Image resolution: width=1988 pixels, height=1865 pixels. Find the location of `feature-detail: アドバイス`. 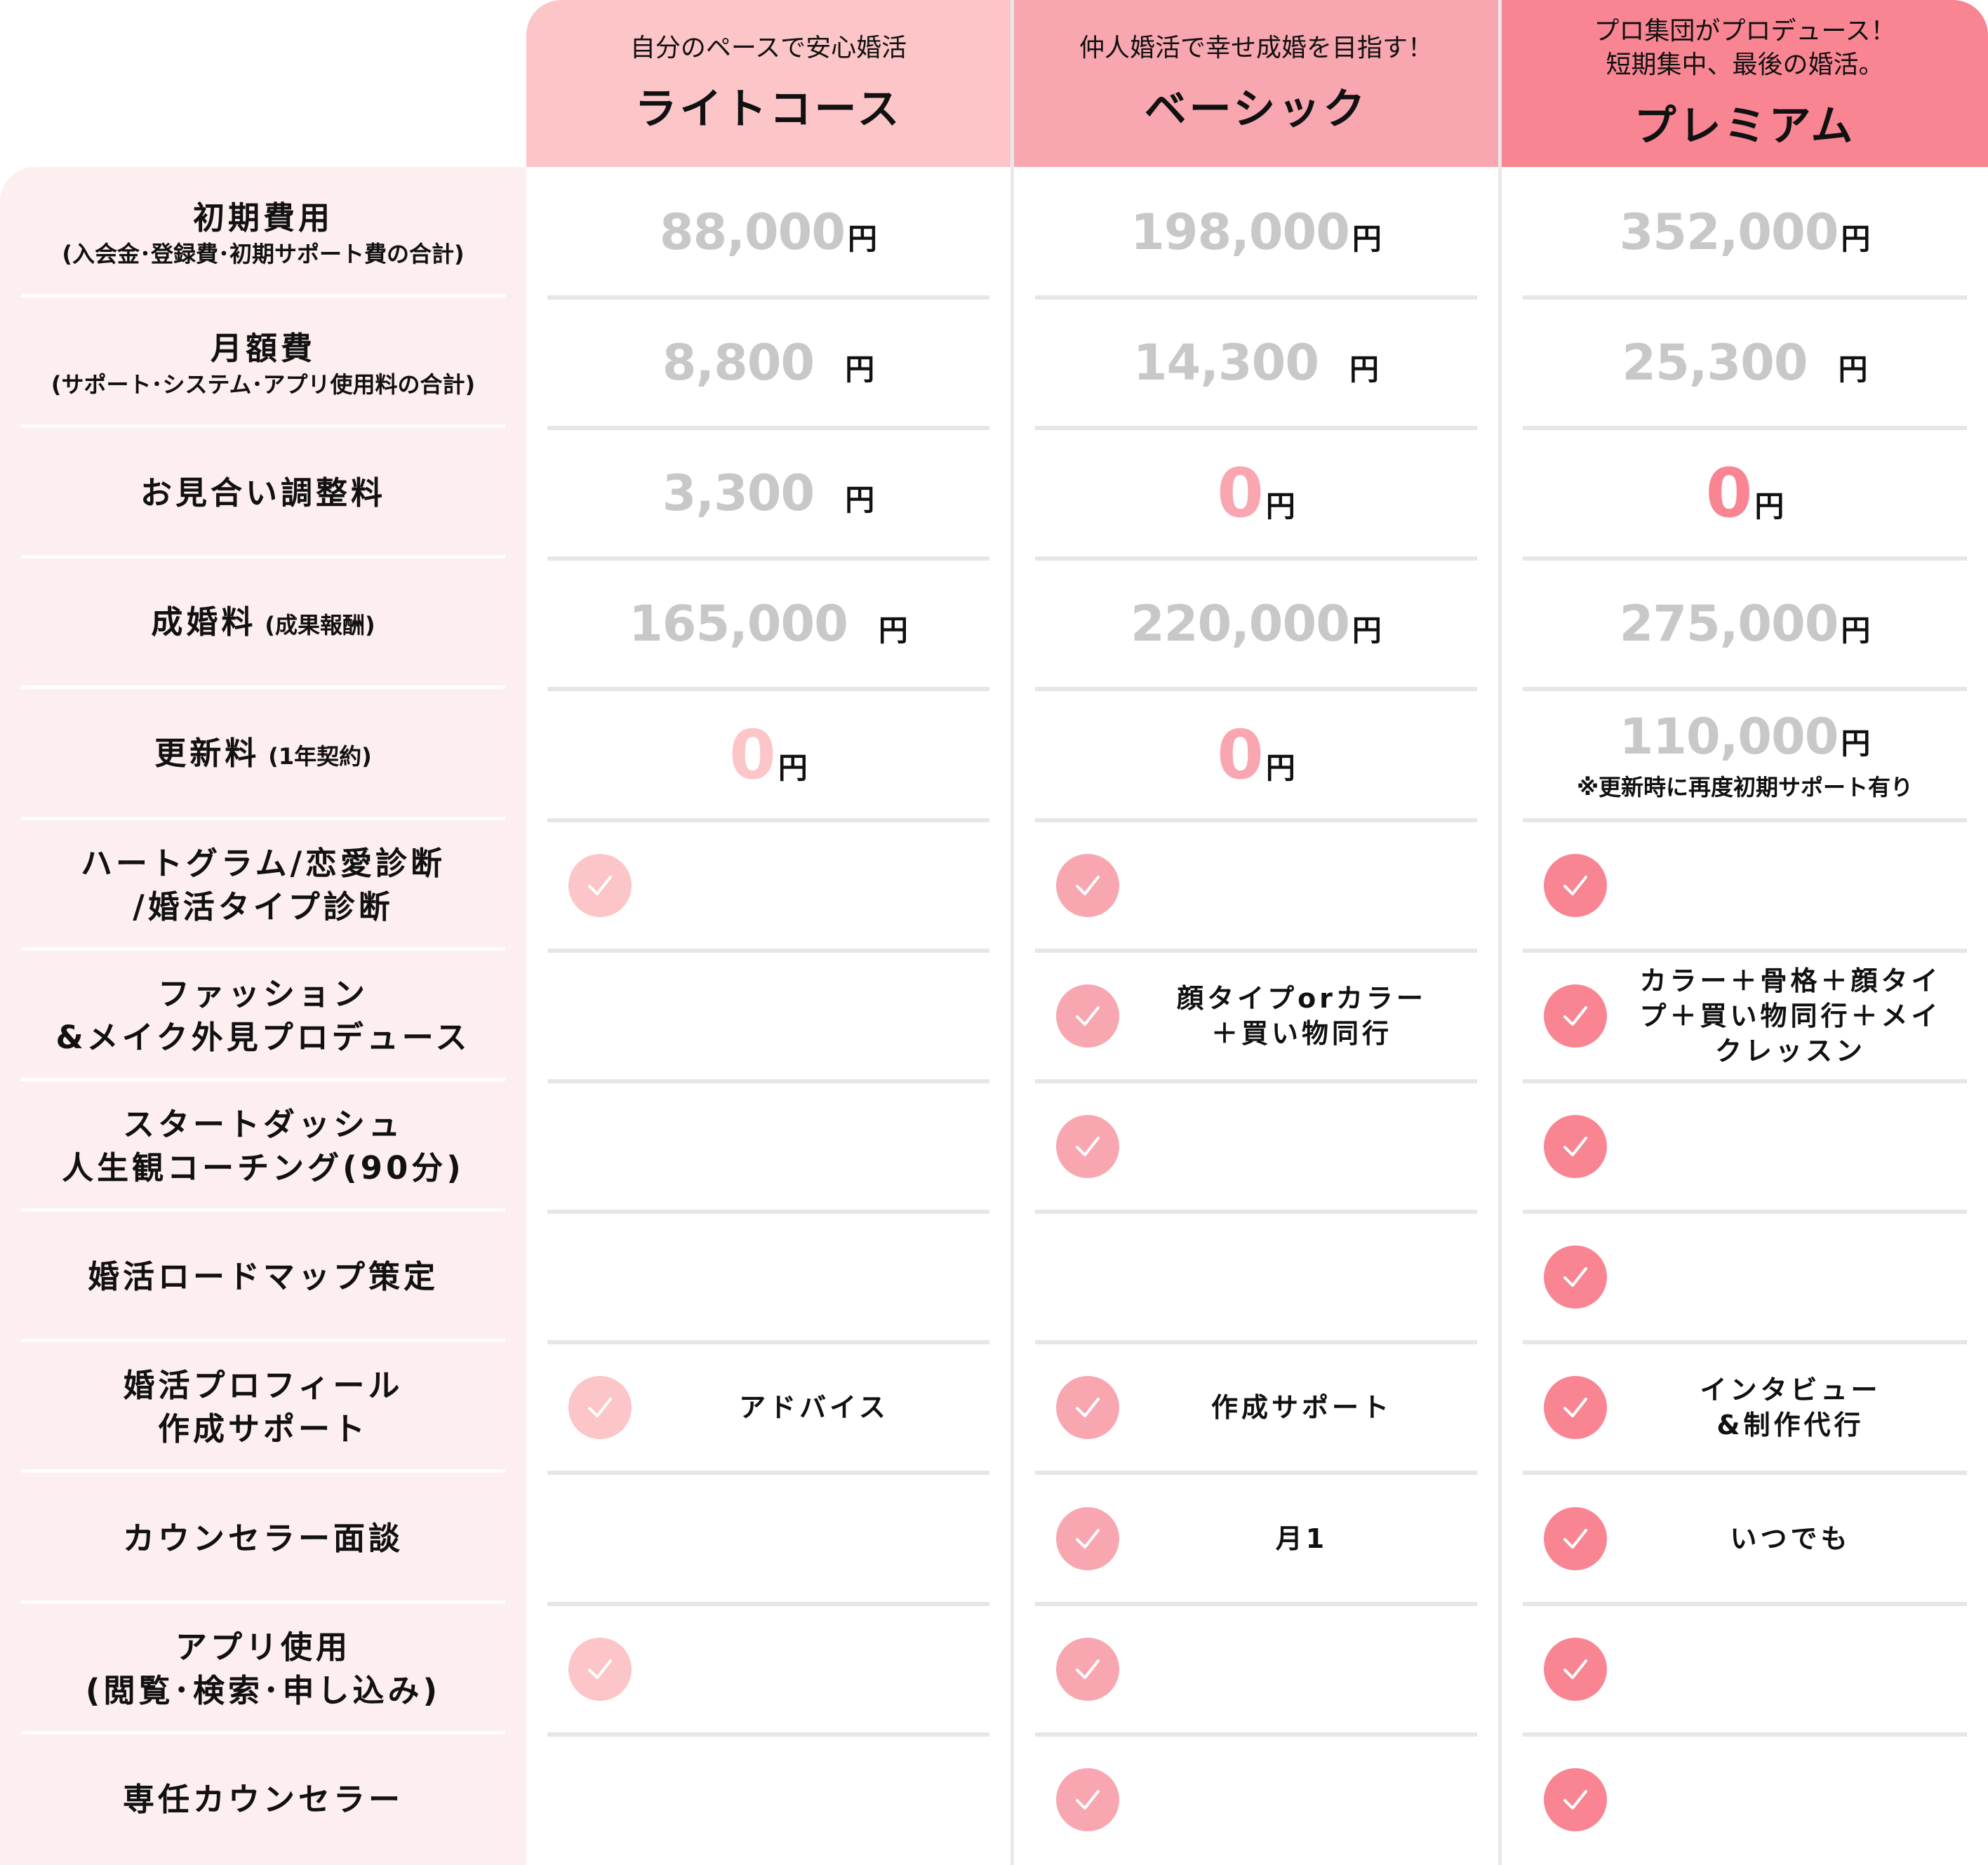

feature-detail: アドバイス is located at coordinates (814, 1408).